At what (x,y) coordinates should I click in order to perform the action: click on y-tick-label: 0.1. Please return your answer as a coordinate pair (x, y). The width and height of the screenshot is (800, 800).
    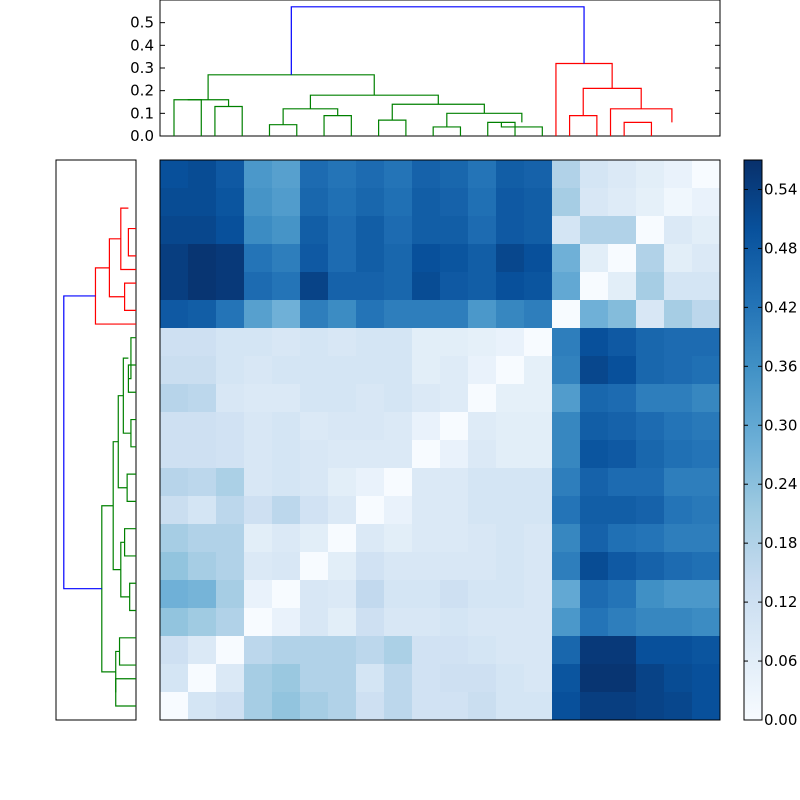
    Looking at the image, I should click on (142, 113).